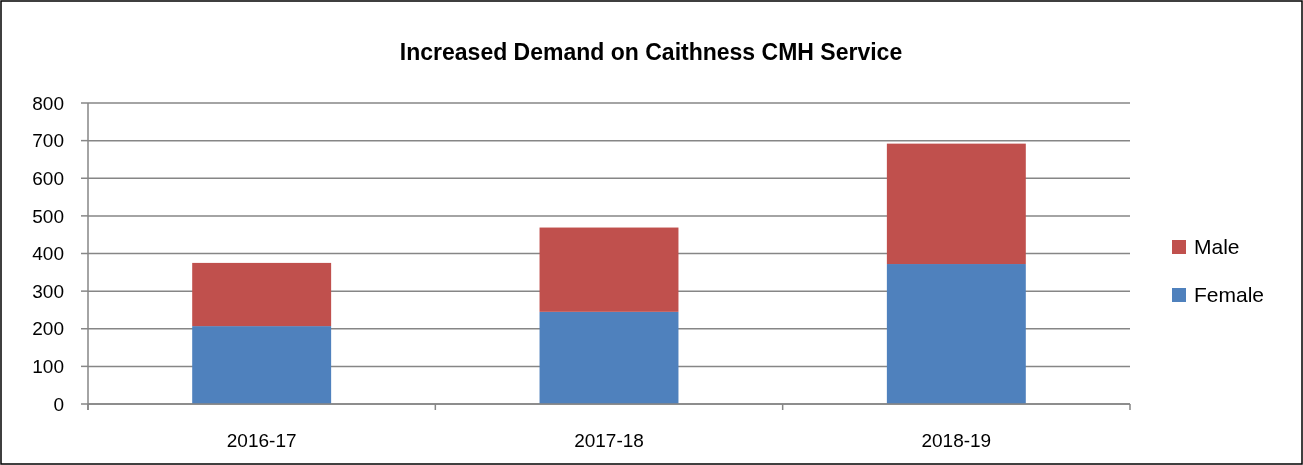 This screenshot has width=1303, height=465. Describe the element at coordinates (48, 329) in the screenshot. I see `y-tick-label: 200` at that location.